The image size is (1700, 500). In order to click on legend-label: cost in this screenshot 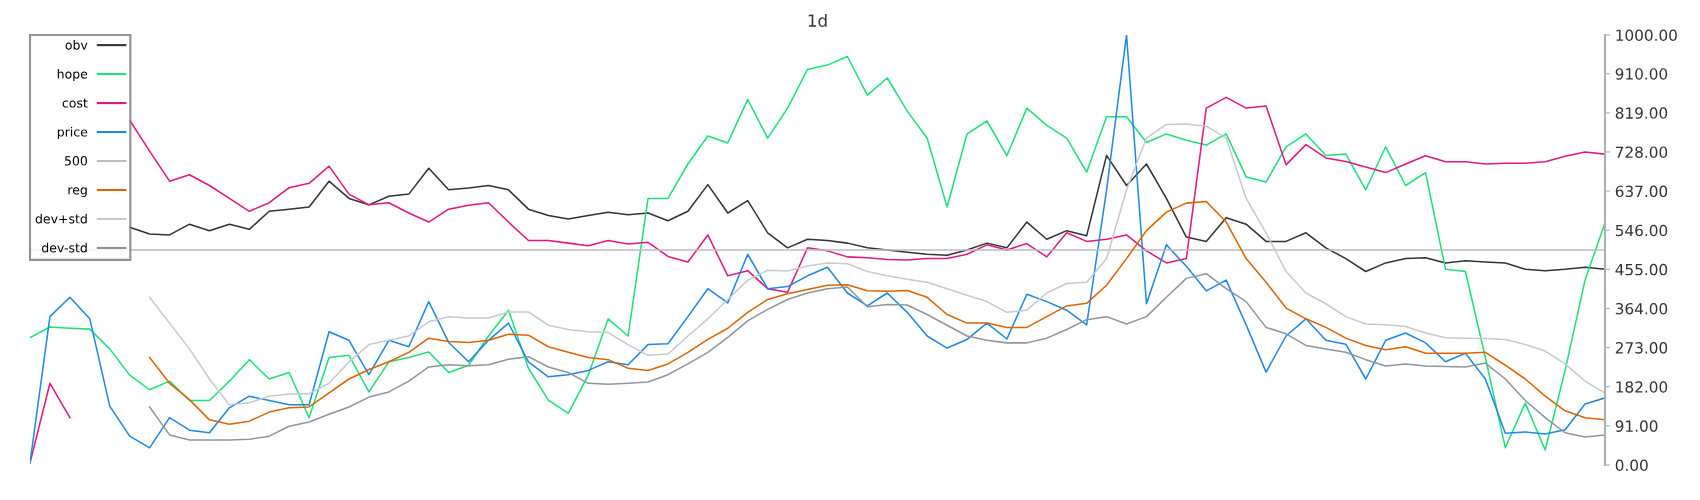, I will do `click(75, 103)`.